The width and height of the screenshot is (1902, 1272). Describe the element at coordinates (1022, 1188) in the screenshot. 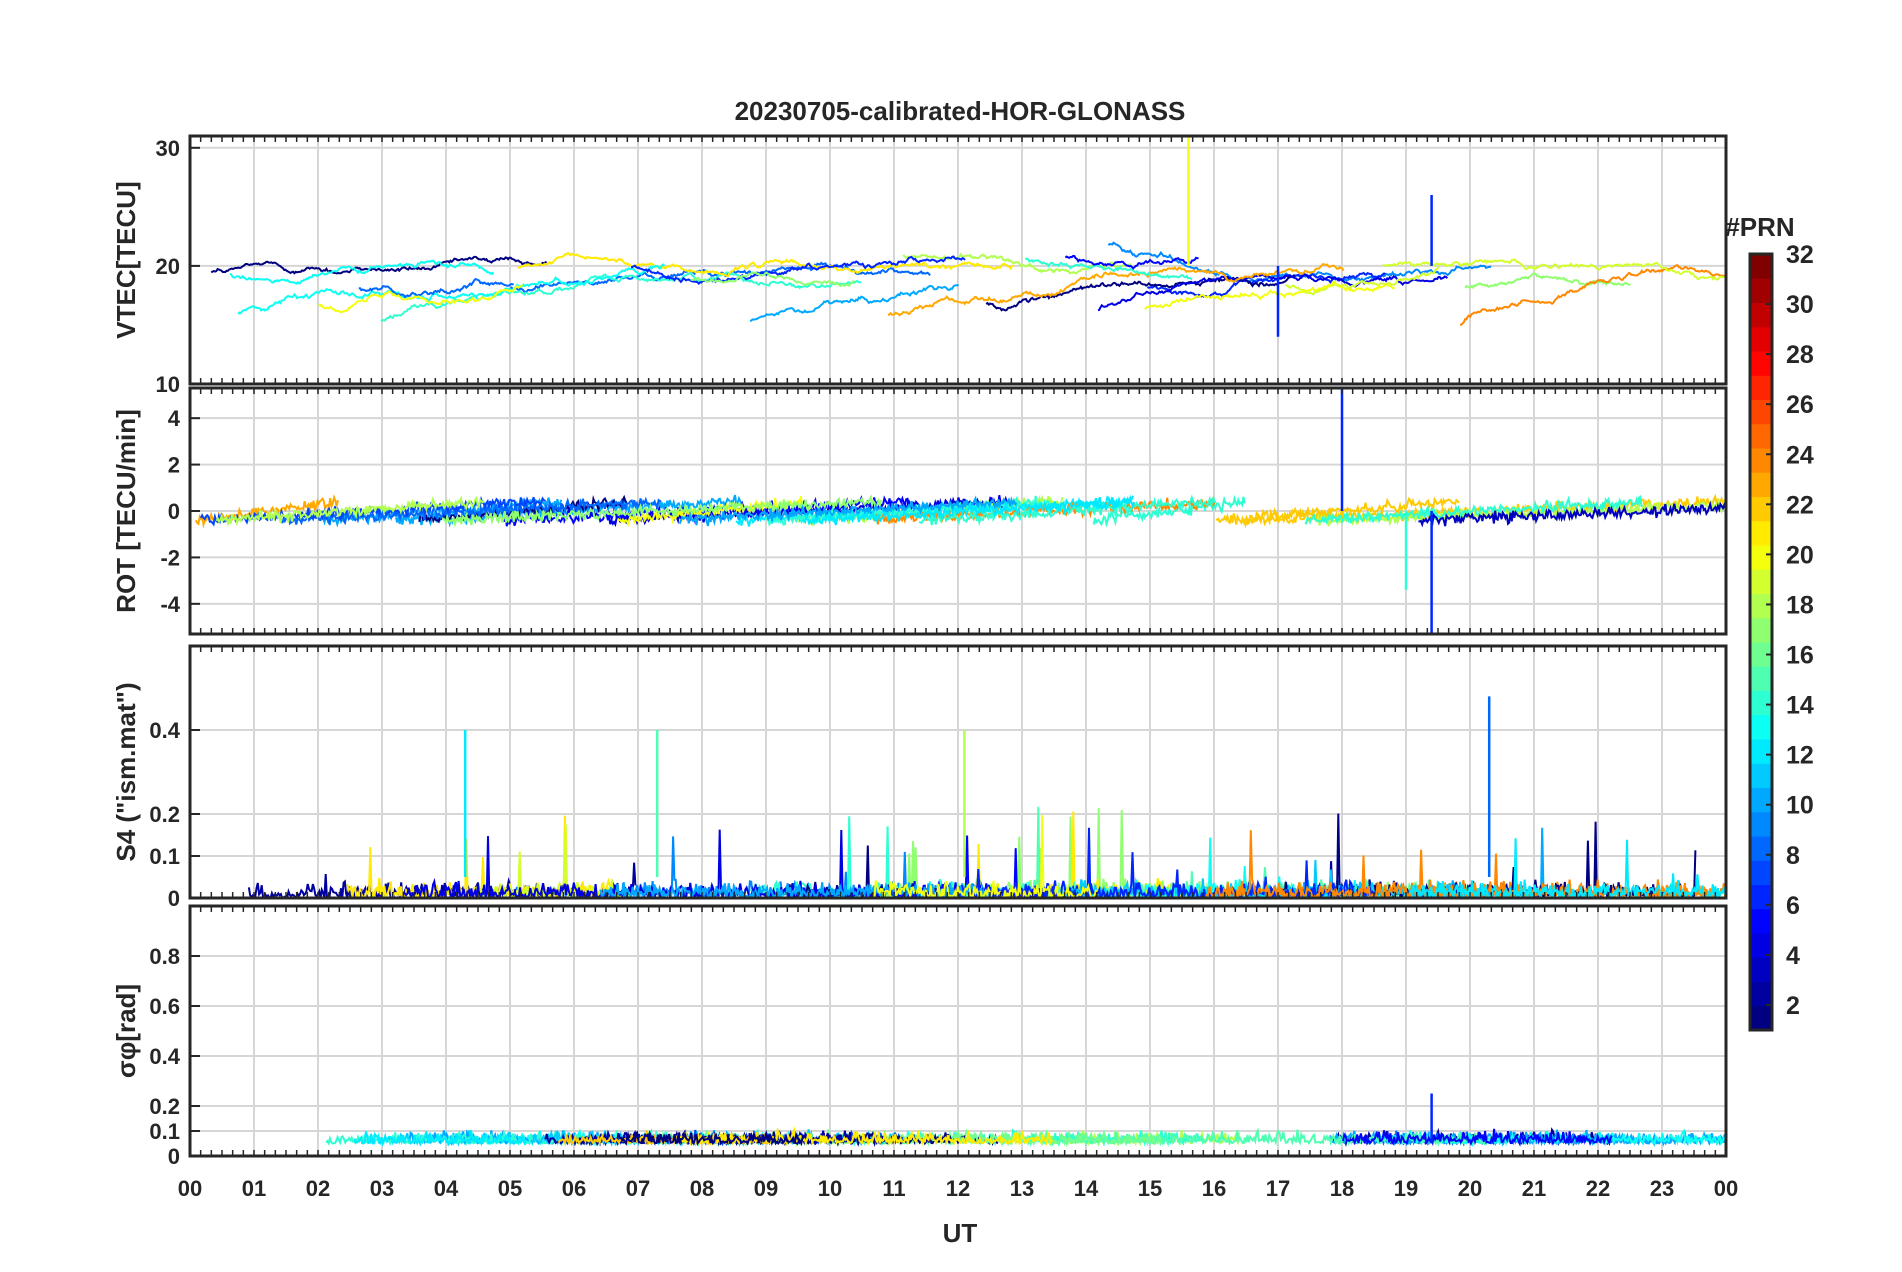

I see `x-tick-label: 13` at that location.